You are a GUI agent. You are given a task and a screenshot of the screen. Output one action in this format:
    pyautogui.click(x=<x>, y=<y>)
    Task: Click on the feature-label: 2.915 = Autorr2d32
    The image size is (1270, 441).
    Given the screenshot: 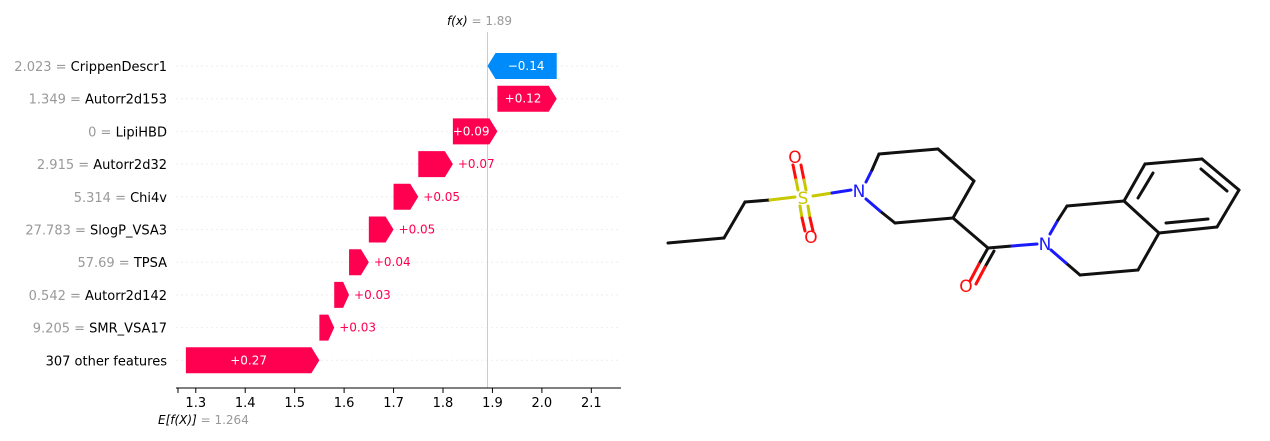 What is the action you would take?
    pyautogui.click(x=102, y=165)
    